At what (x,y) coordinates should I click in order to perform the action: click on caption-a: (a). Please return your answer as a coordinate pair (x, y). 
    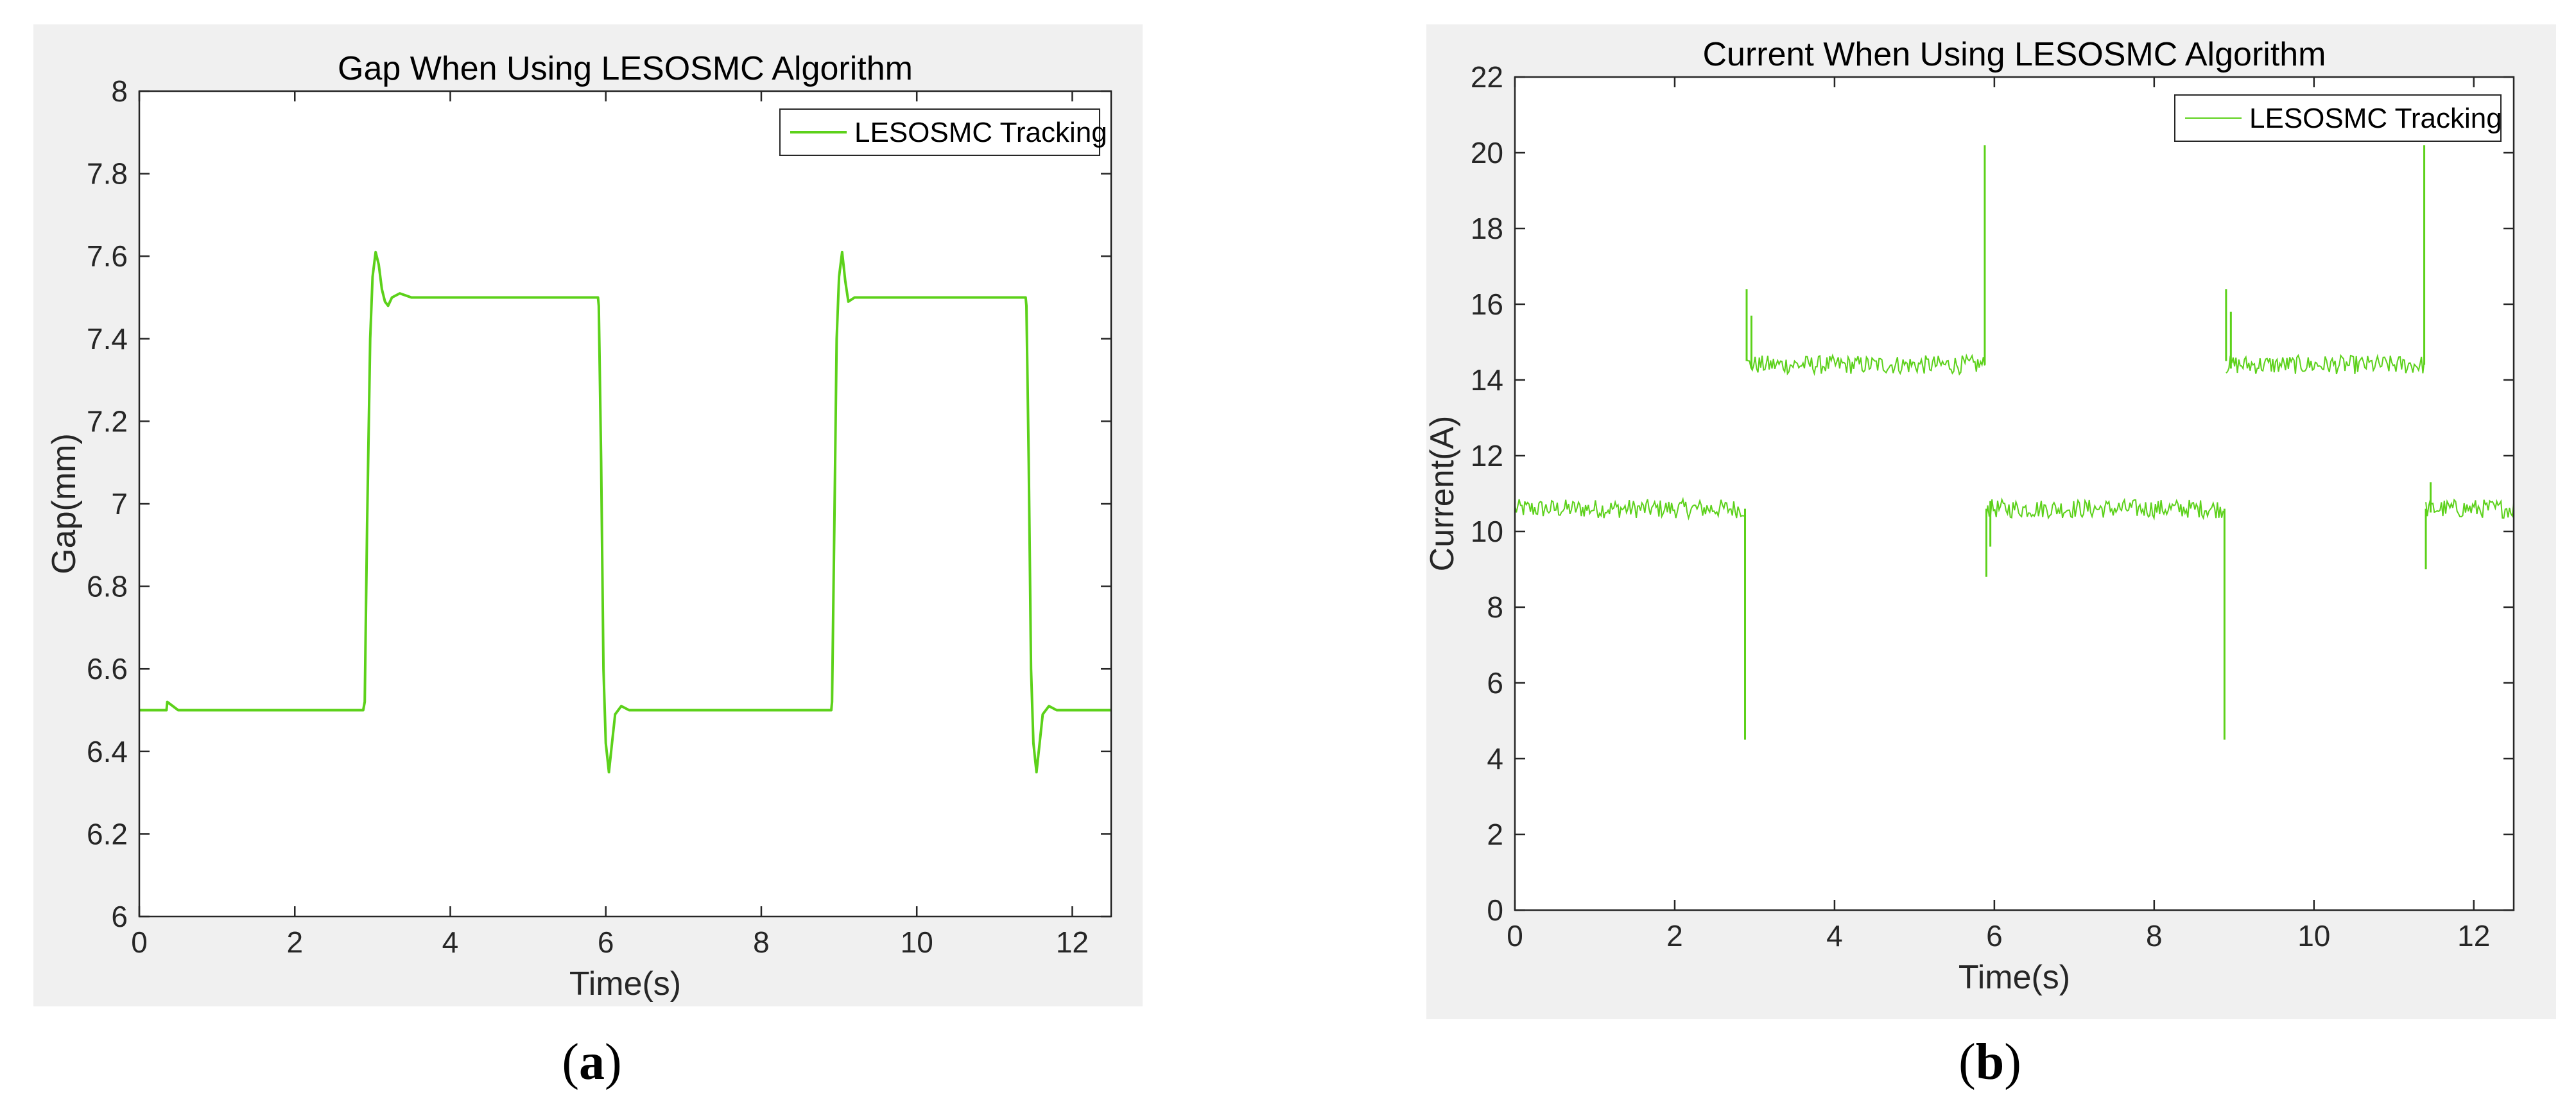
    Looking at the image, I should click on (592, 1062).